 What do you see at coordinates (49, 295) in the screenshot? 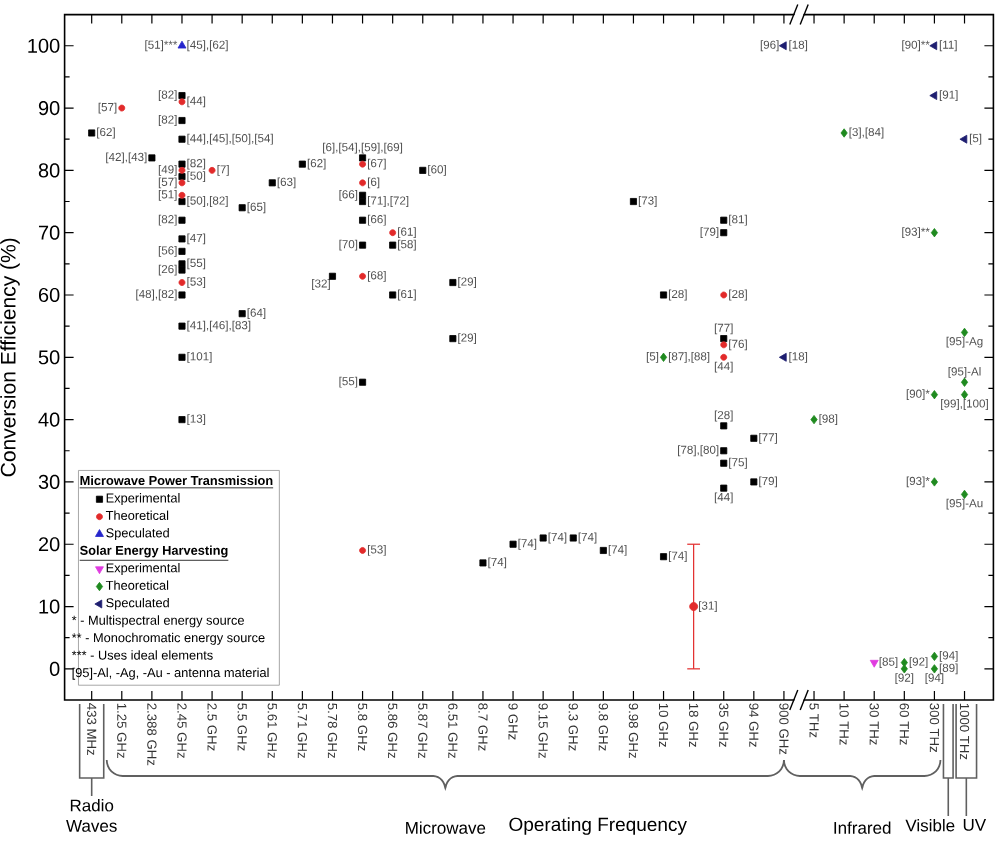
I see `y-tick-label: 60` at bounding box center [49, 295].